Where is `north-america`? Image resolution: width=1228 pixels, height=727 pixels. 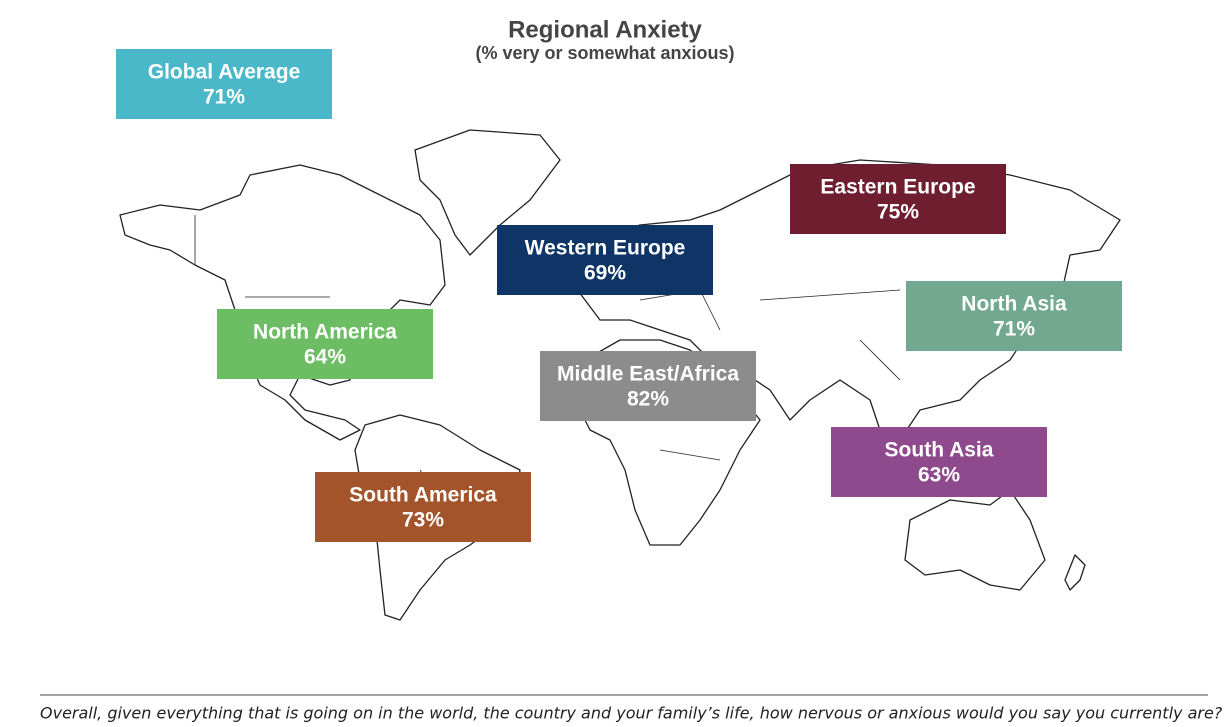
north-america is located at coordinates (282, 302).